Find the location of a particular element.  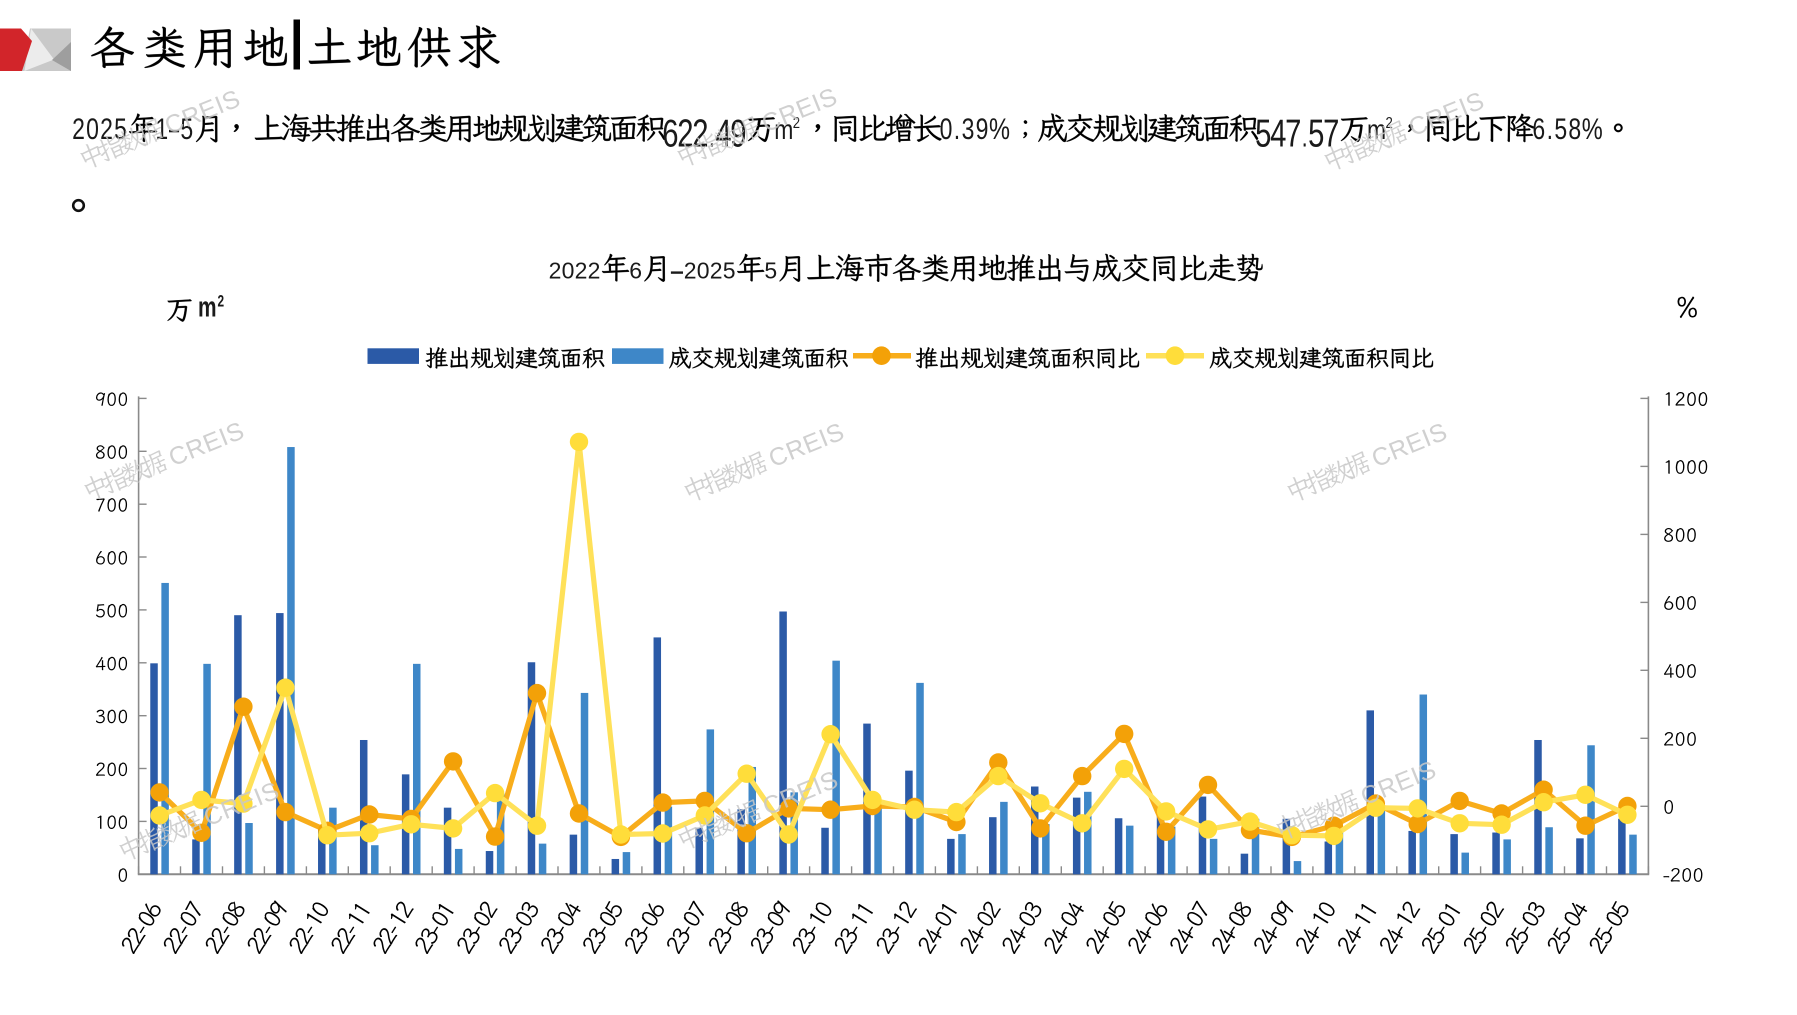

svg-text: 8 is located at coordinates (1574, 128).